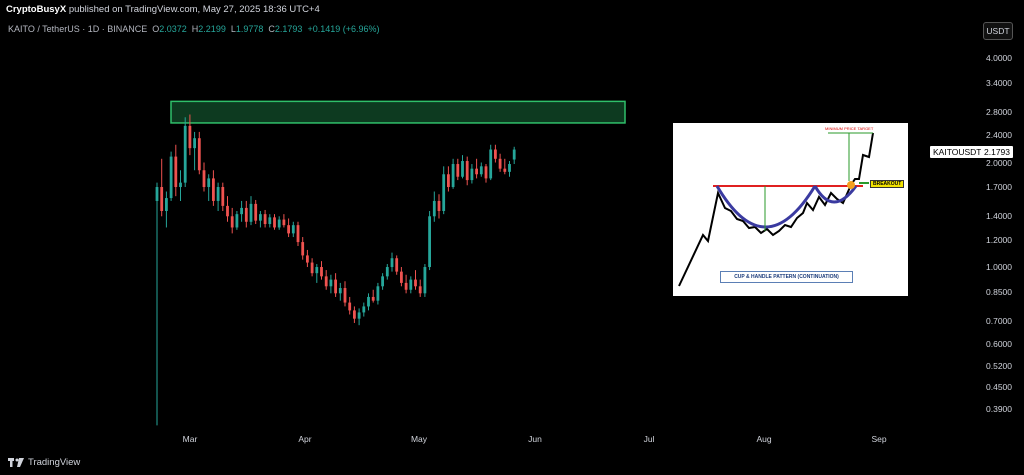 The height and width of the screenshot is (475, 1024). Describe the element at coordinates (849, 128) in the screenshot. I see `target-label: MINIMUM PRICE TARGET` at that location.